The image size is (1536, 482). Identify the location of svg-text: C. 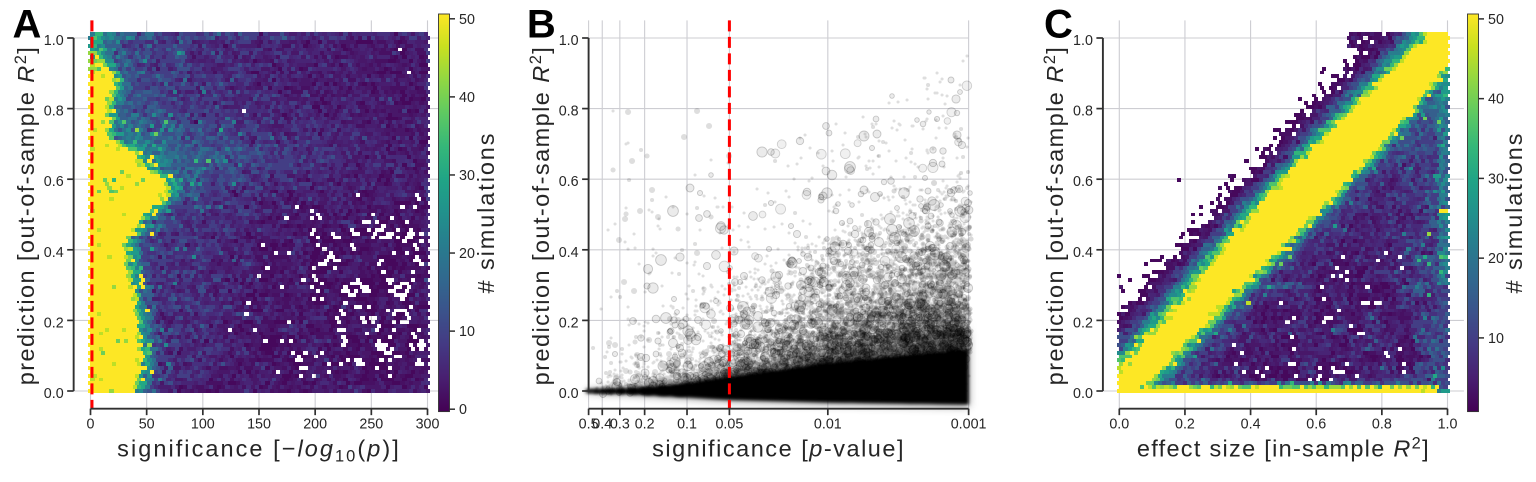
(1058, 25).